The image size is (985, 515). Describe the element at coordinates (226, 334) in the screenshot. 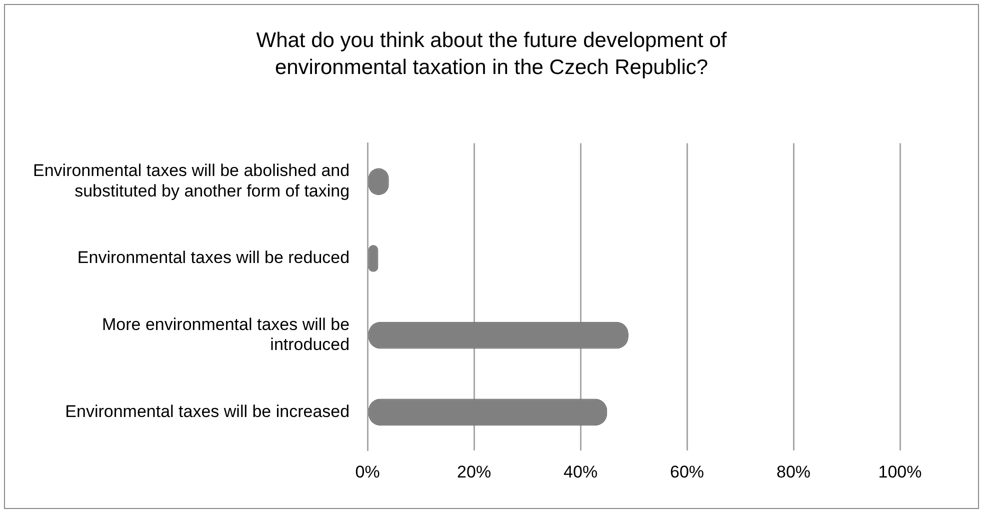

I see `y-tick-label: More environmental taxes will be introduced` at that location.